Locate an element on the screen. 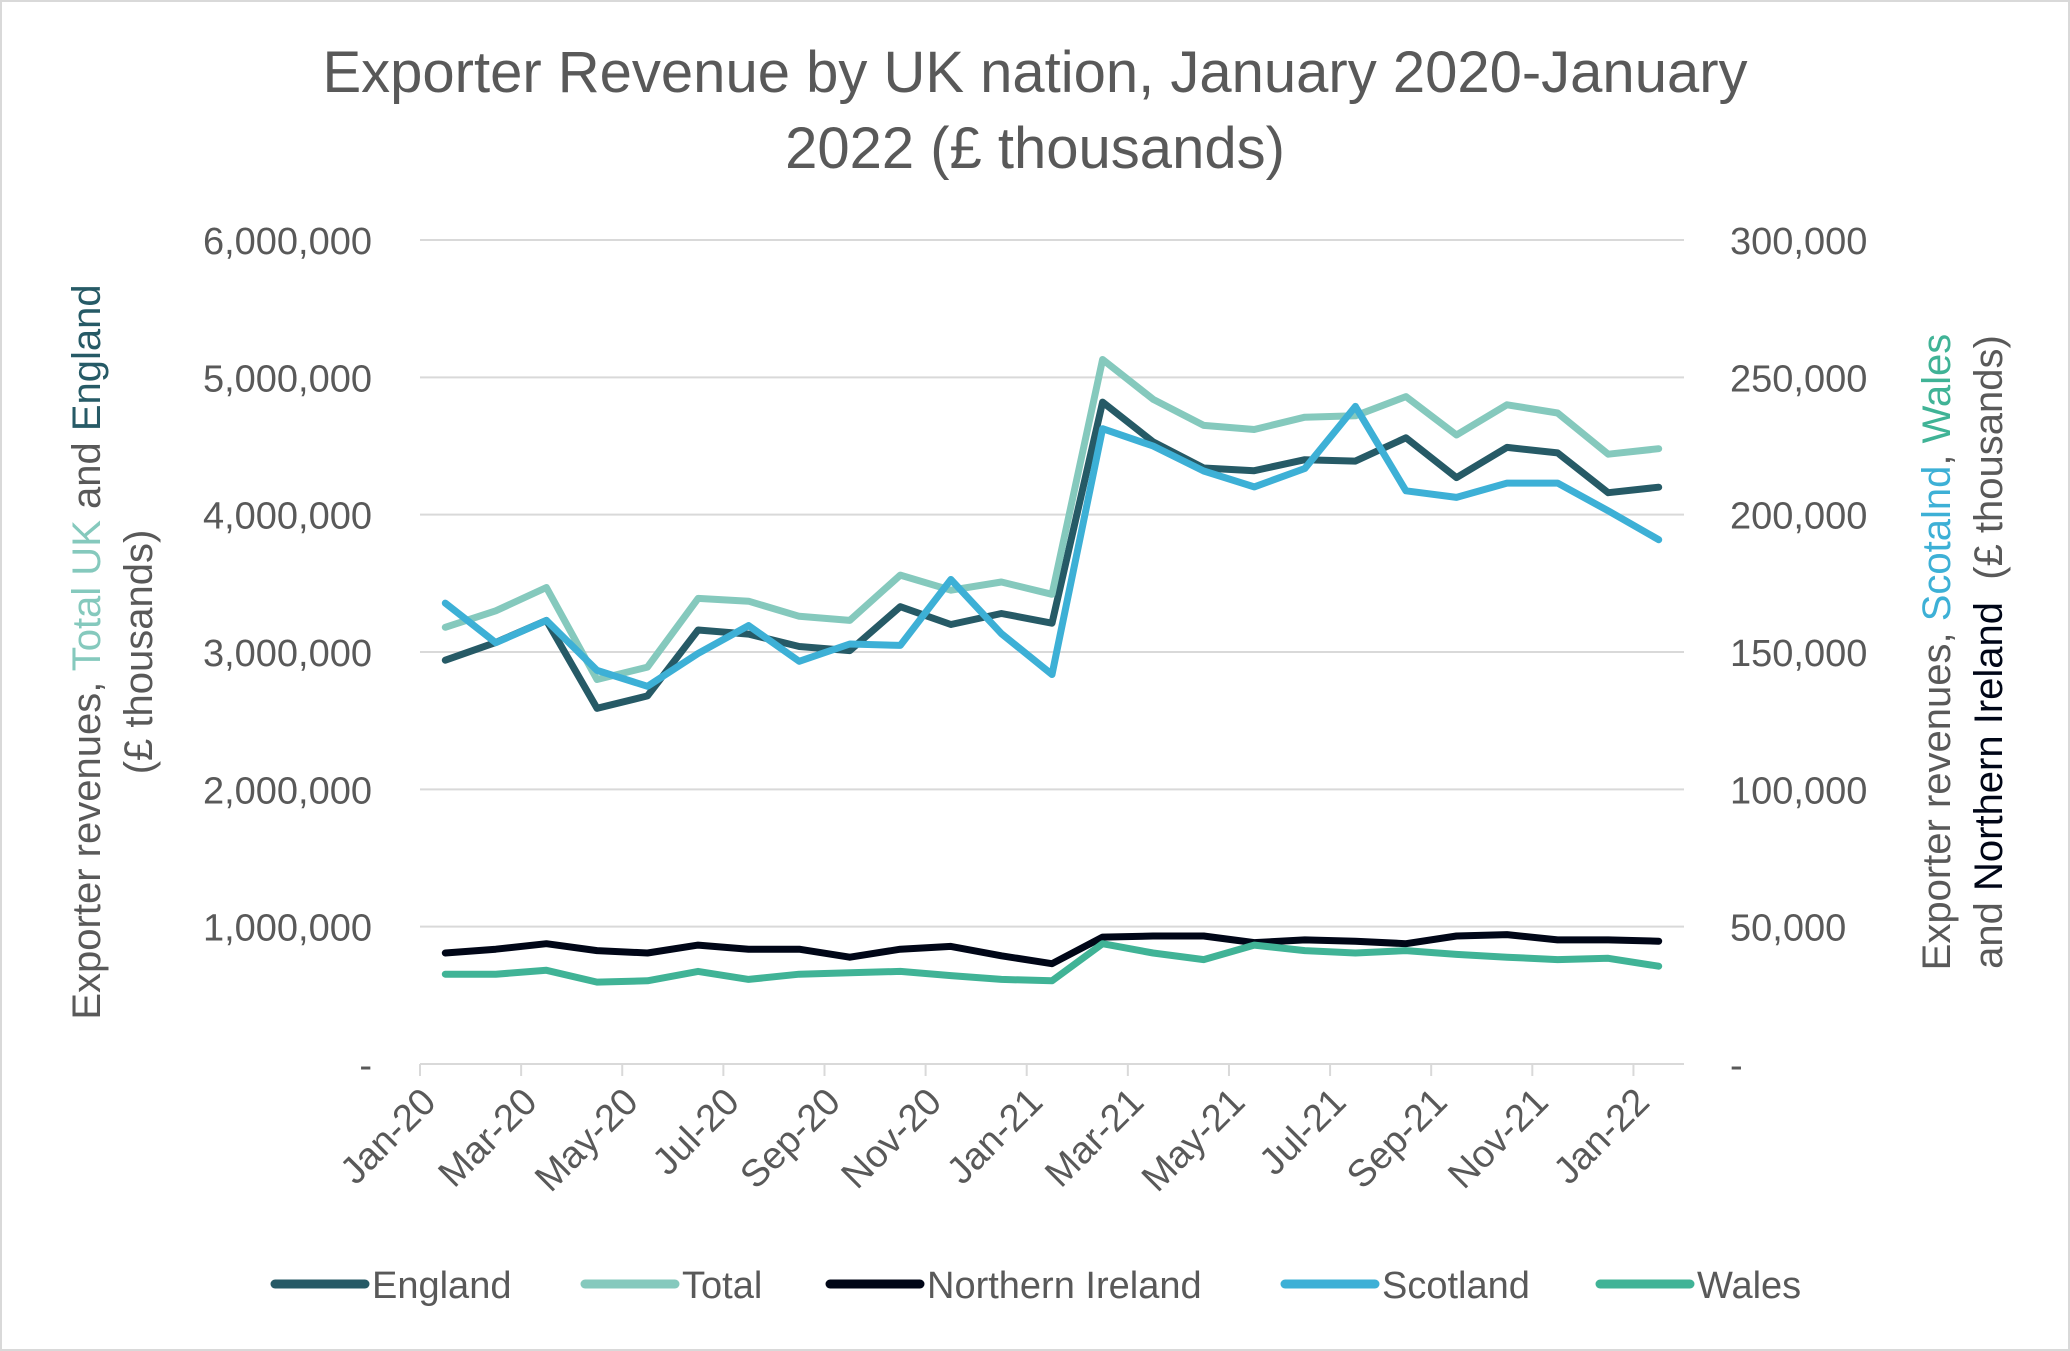 This screenshot has width=2070, height=1351. x-tick-label: May-21 is located at coordinates (1193, 1140).